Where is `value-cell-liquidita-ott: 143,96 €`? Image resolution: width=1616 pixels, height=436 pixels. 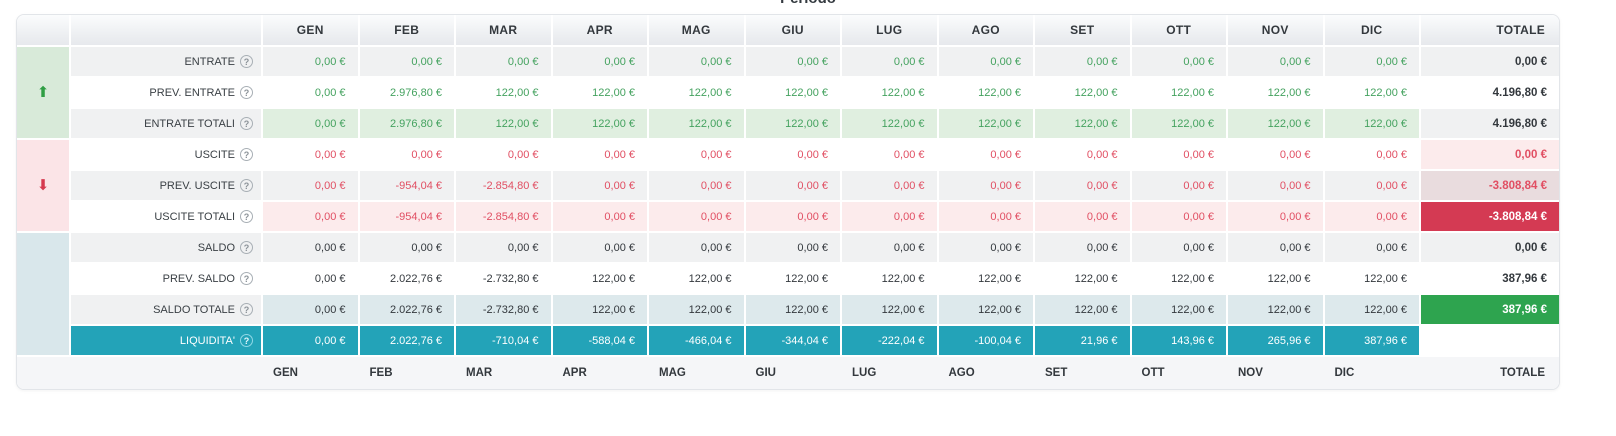 value-cell-liquidita-ott: 143,96 € is located at coordinates (1178, 340).